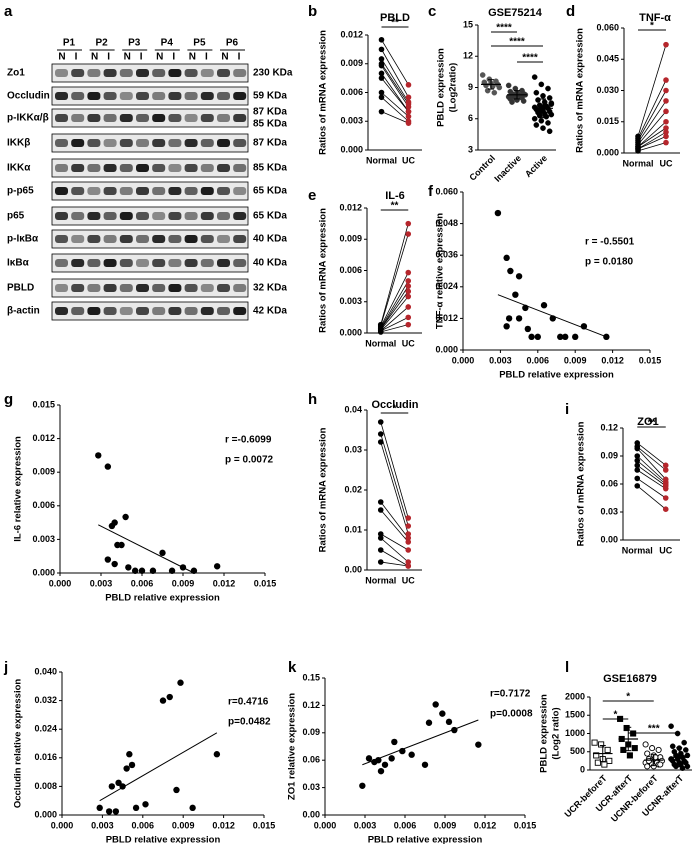 The height and width of the screenshot is (844, 698). Describe the element at coordinates (556, 733) in the screenshot. I see `y-axis-label: (Log2 ratio)` at that location.